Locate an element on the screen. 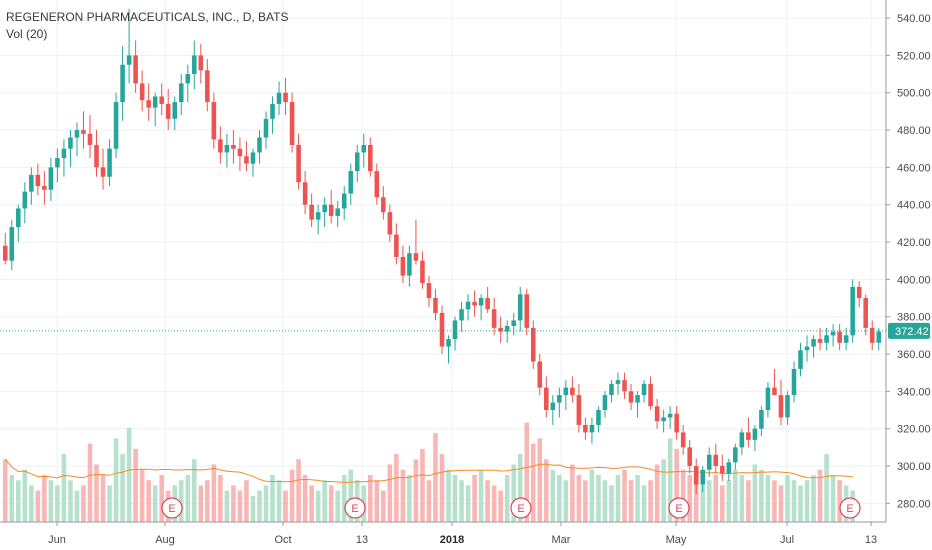 This screenshot has height=550, width=932. last-price-value: 372.42 is located at coordinates (912, 332).